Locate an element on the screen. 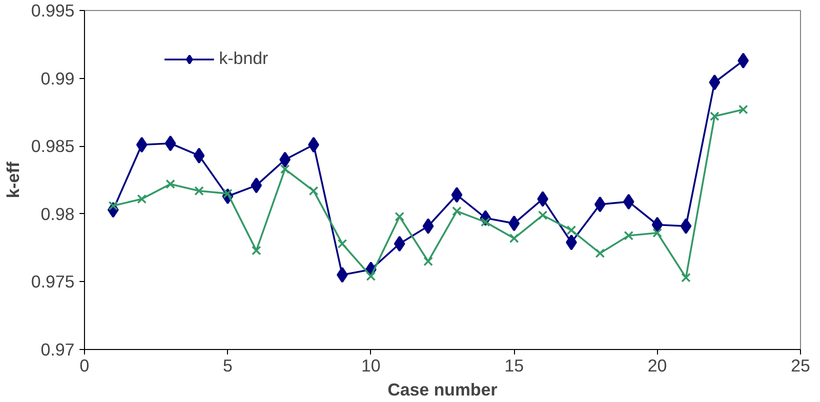 This screenshot has height=402, width=820. x-tick-label: 0 is located at coordinates (85, 366).